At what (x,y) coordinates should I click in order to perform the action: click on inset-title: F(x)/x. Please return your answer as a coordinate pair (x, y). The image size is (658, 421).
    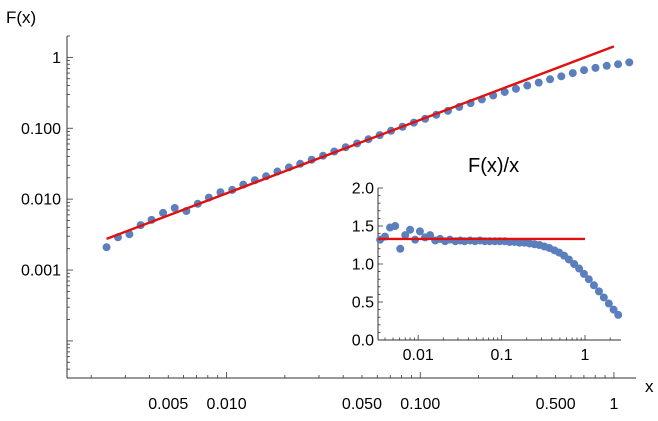
    Looking at the image, I should click on (493, 166).